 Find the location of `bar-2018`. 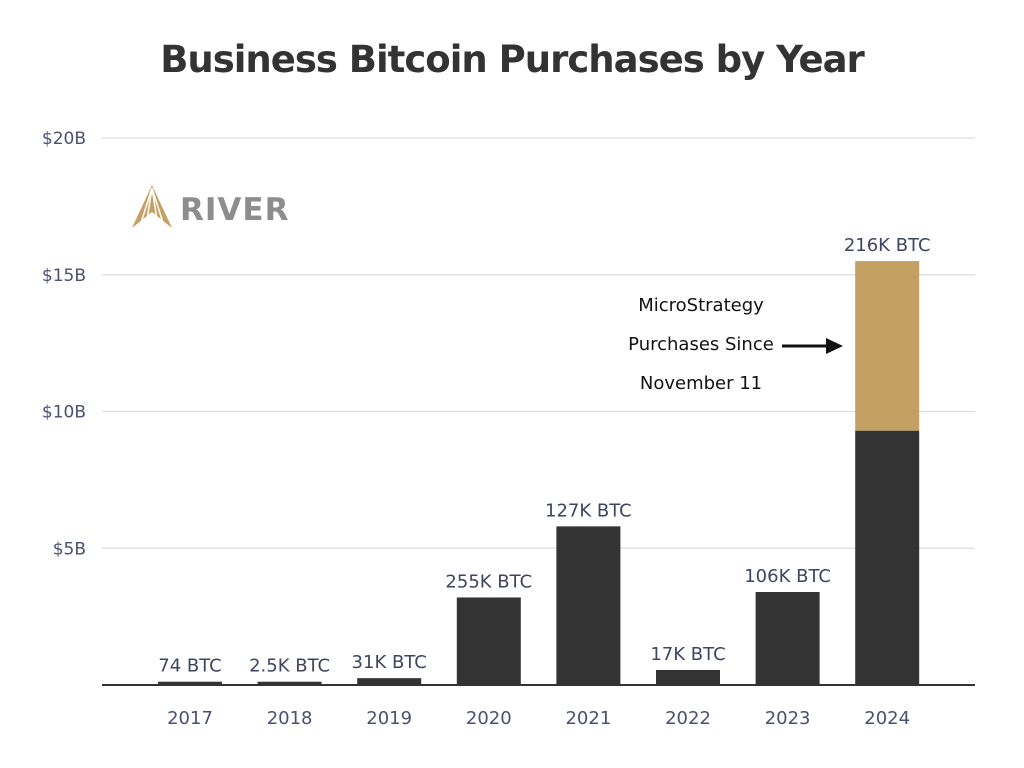

bar-2018 is located at coordinates (289, 683).